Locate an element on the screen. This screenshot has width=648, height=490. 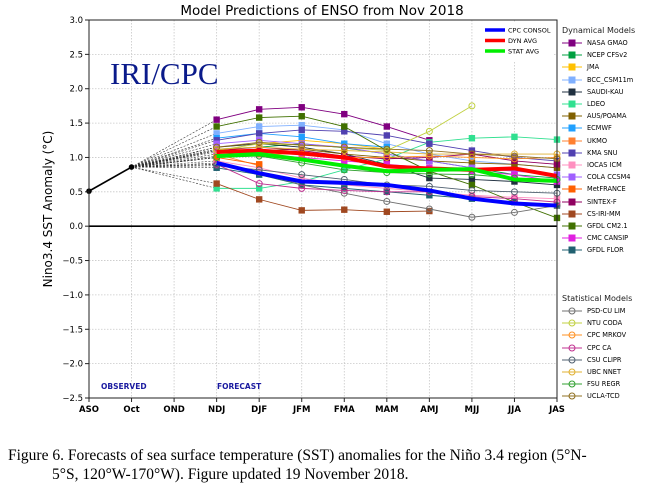
x-tick-label: JJA is located at coordinates (514, 410).